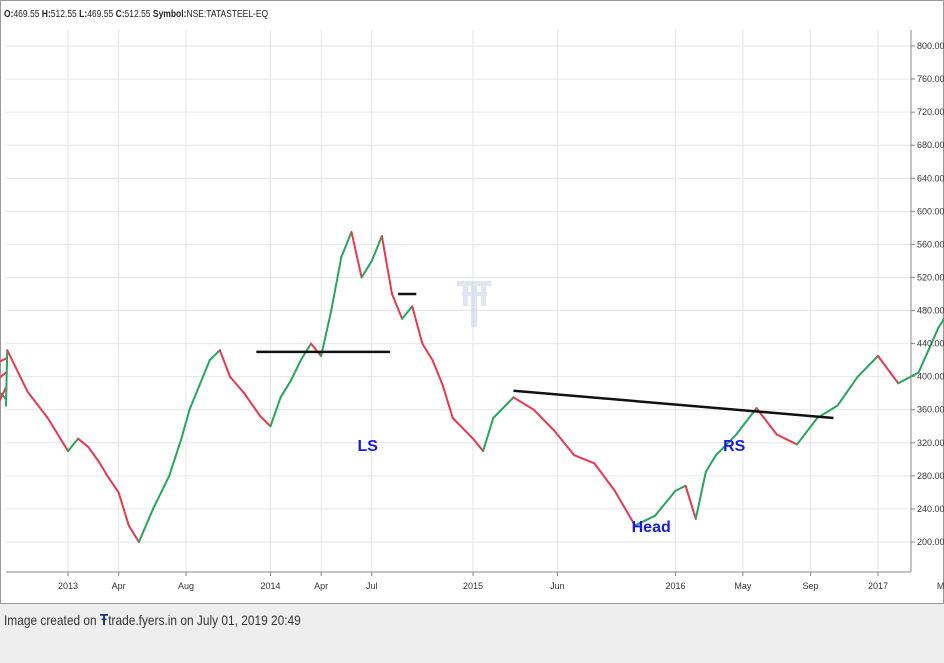 The height and width of the screenshot is (663, 944). What do you see at coordinates (734, 446) in the screenshot?
I see `pattern-label-rs: RS` at bounding box center [734, 446].